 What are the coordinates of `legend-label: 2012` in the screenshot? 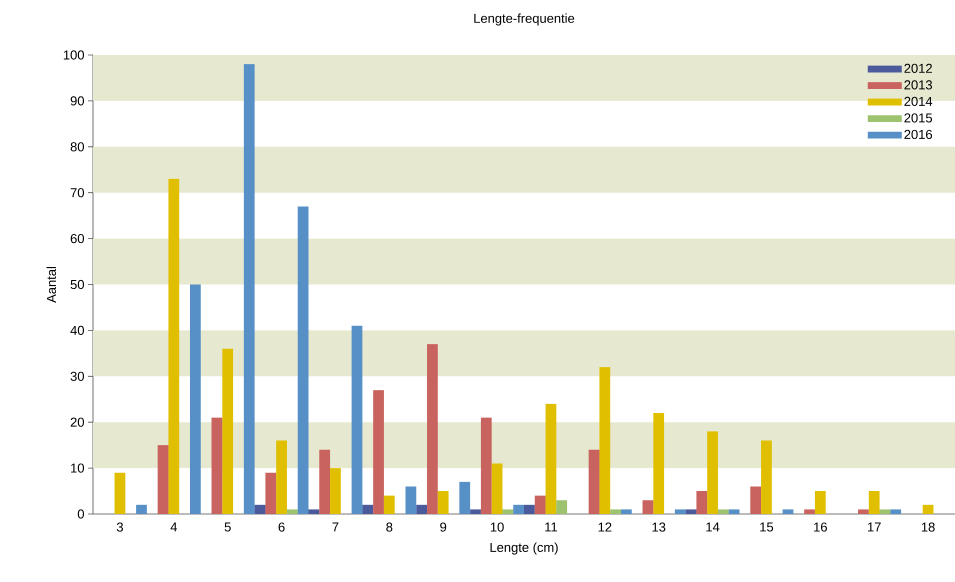 It's located at (918, 68).